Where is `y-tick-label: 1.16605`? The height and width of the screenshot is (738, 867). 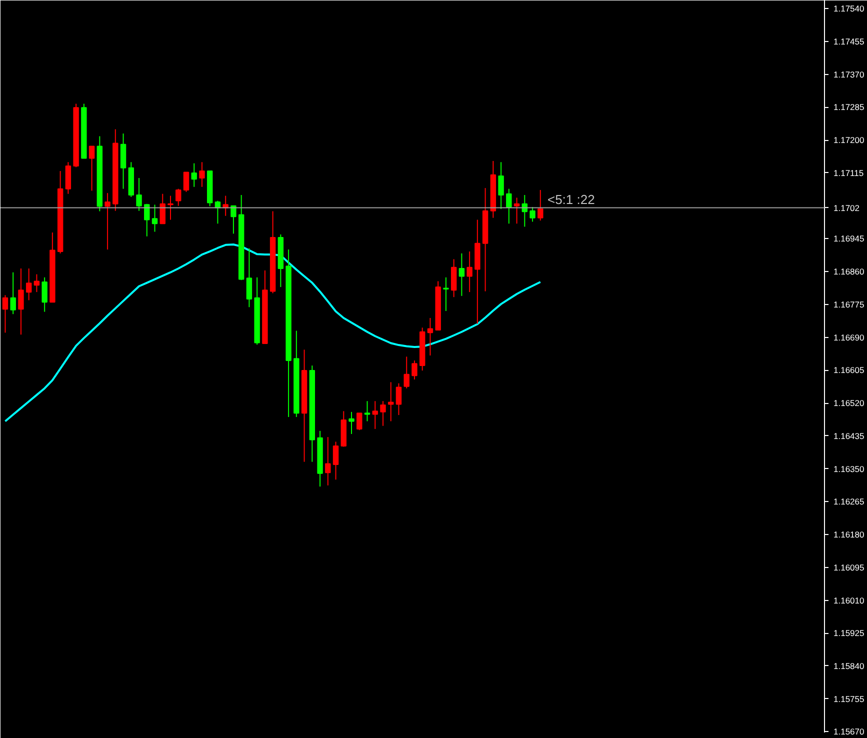 y-tick-label: 1.16605 is located at coordinates (849, 370).